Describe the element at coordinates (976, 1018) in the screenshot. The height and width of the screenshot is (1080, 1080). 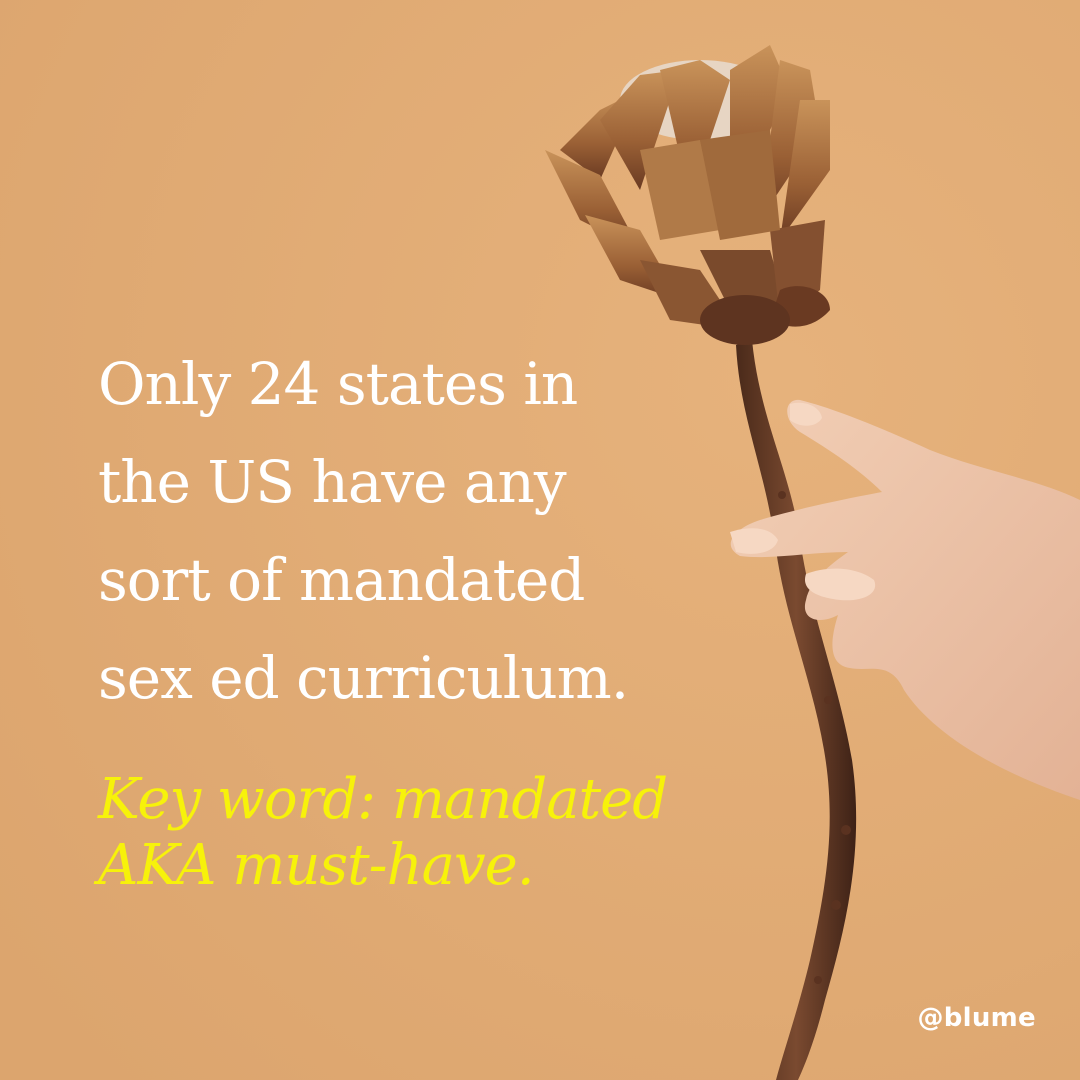
I see `account-handle: @blume` at that location.